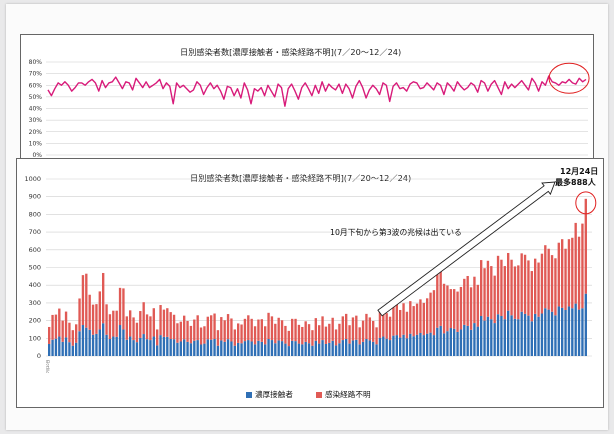  I want to click on legend-swatch-close-contact, so click(249, 394).